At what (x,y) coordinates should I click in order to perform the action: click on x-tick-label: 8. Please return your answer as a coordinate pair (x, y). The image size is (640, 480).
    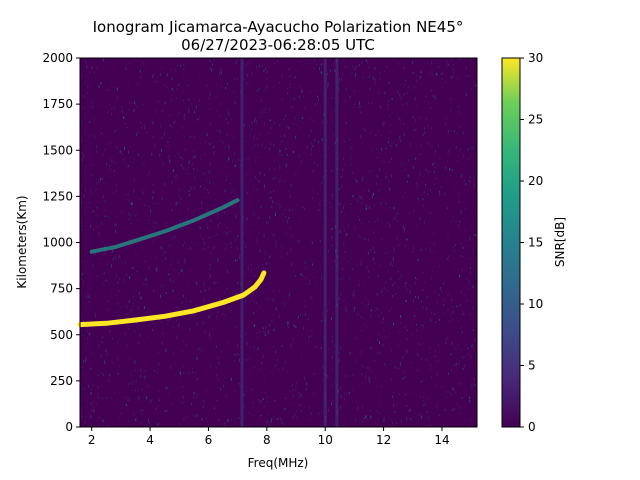
    Looking at the image, I should click on (267, 440).